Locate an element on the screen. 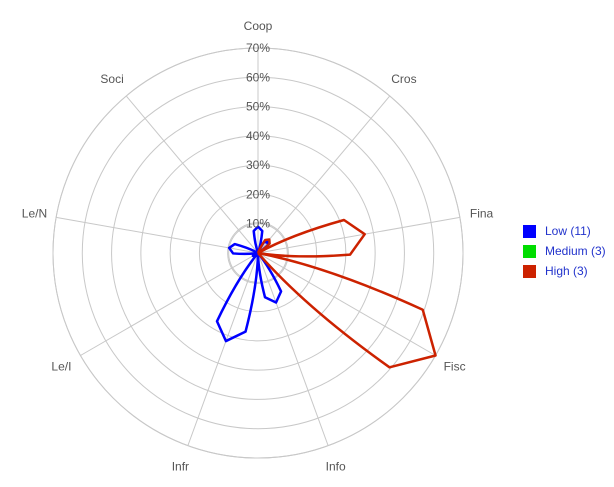  axis-label-len: Le/N is located at coordinates (34, 214).